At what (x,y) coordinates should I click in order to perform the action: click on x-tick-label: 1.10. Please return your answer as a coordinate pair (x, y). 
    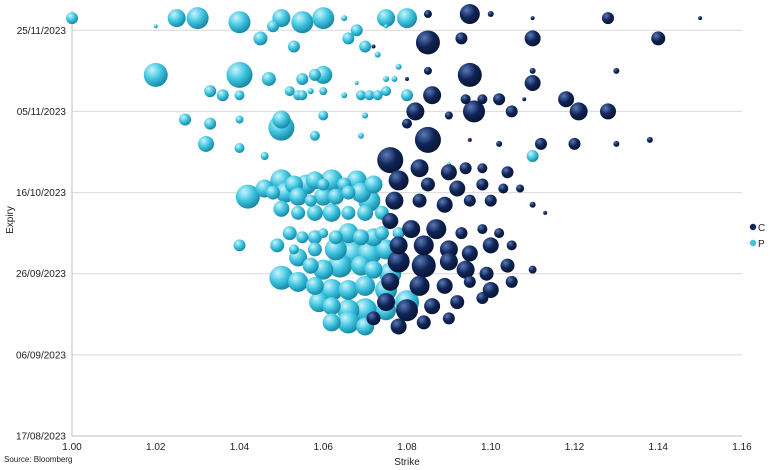
    Looking at the image, I should click on (491, 447).